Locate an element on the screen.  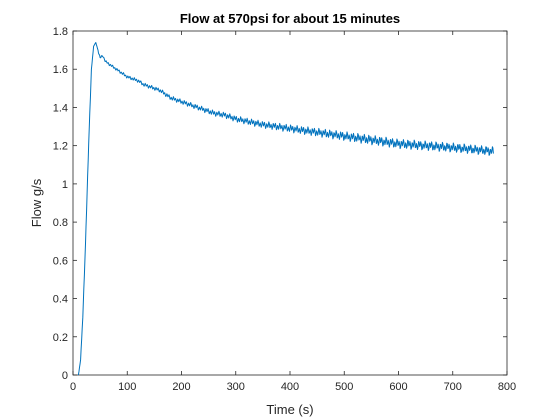
x-tick-label: 100 is located at coordinates (127, 387).